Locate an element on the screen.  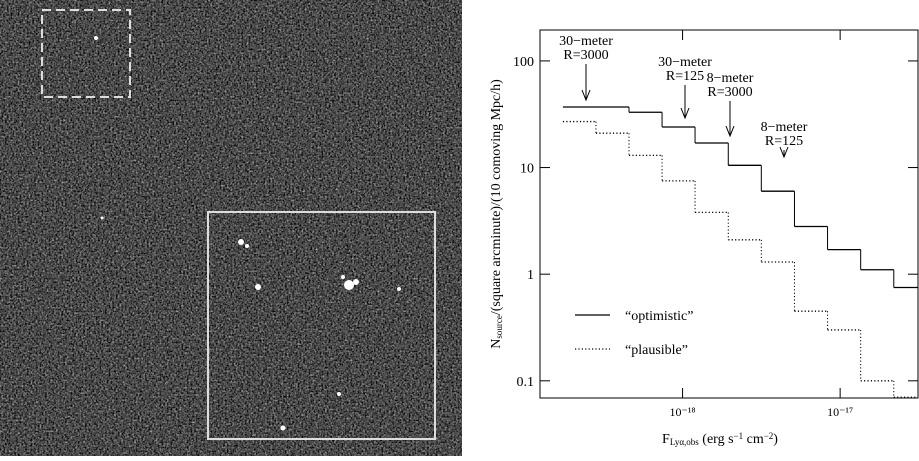
label-part: ) is located at coordinates (775, 439).